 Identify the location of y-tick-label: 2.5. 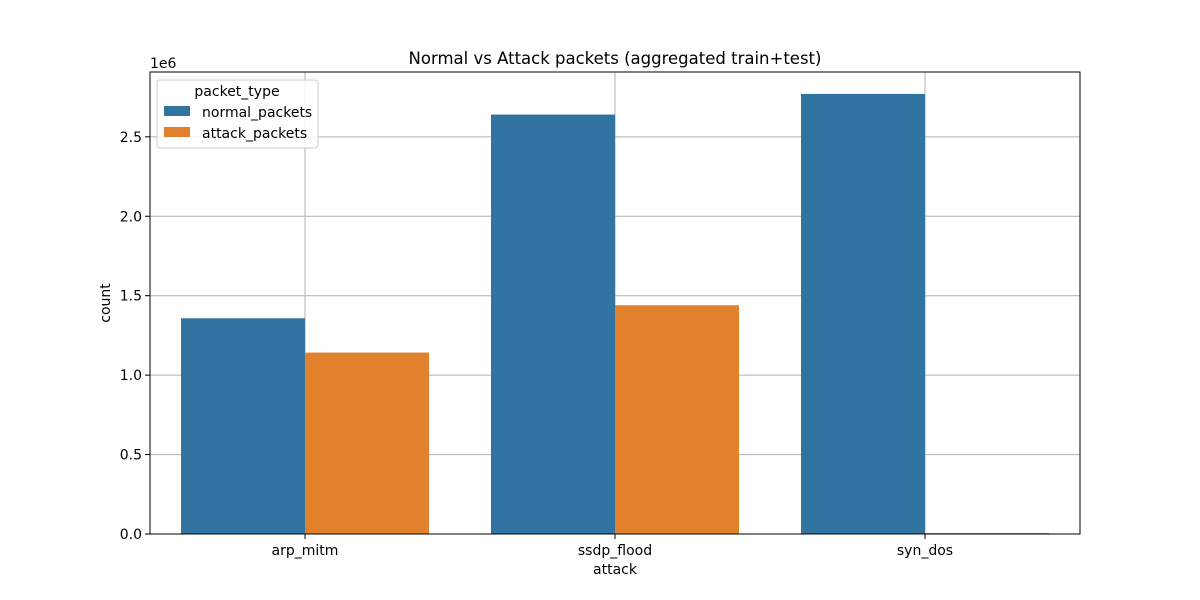
(131, 138).